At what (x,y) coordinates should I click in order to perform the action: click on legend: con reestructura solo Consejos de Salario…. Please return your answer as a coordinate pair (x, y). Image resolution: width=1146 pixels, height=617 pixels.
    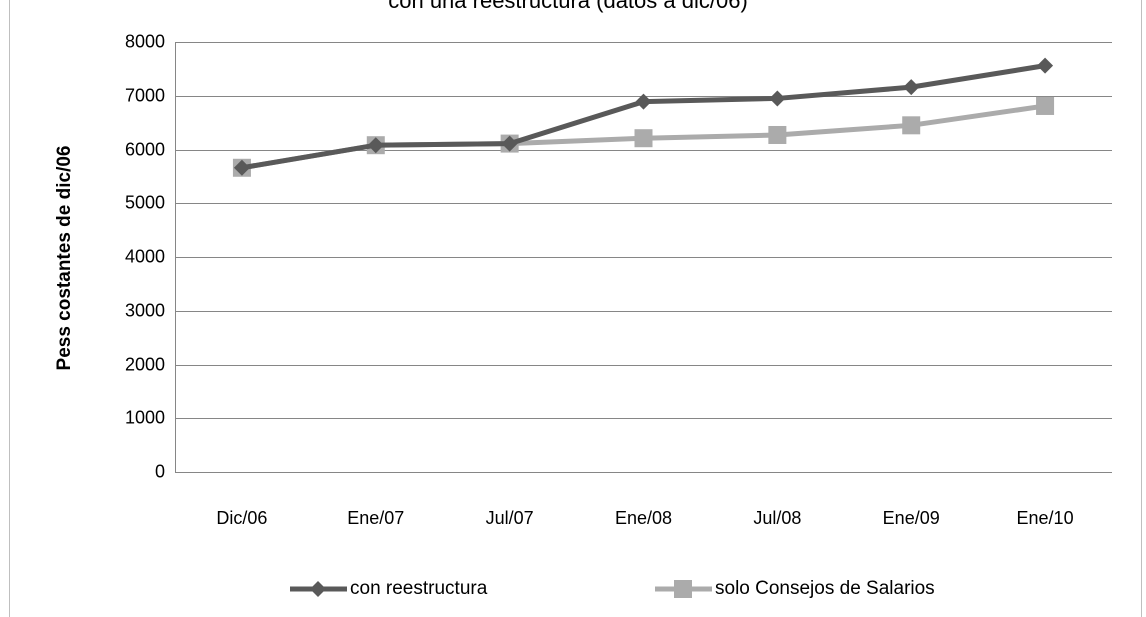
    Looking at the image, I should click on (612, 588).